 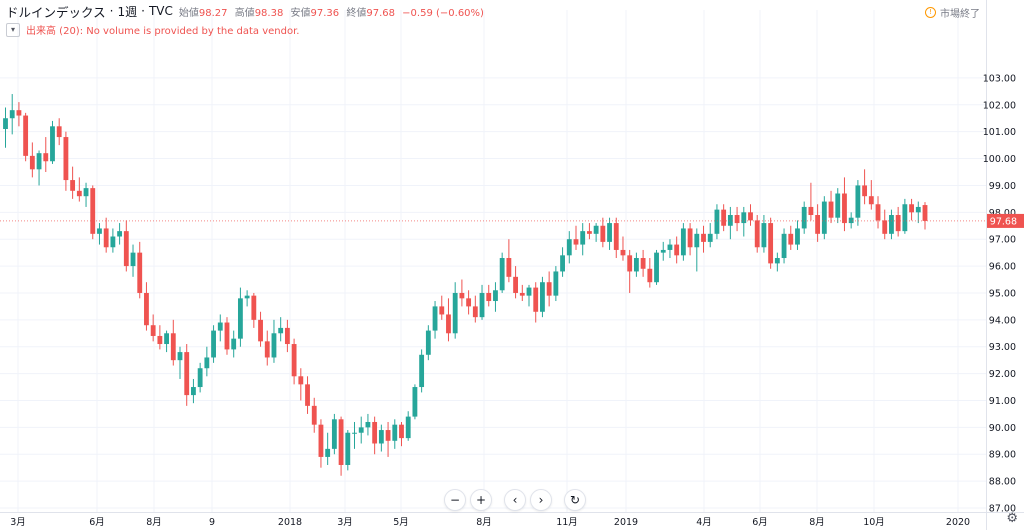 I want to click on price-tick-label: 89.00, so click(x=1002, y=455).